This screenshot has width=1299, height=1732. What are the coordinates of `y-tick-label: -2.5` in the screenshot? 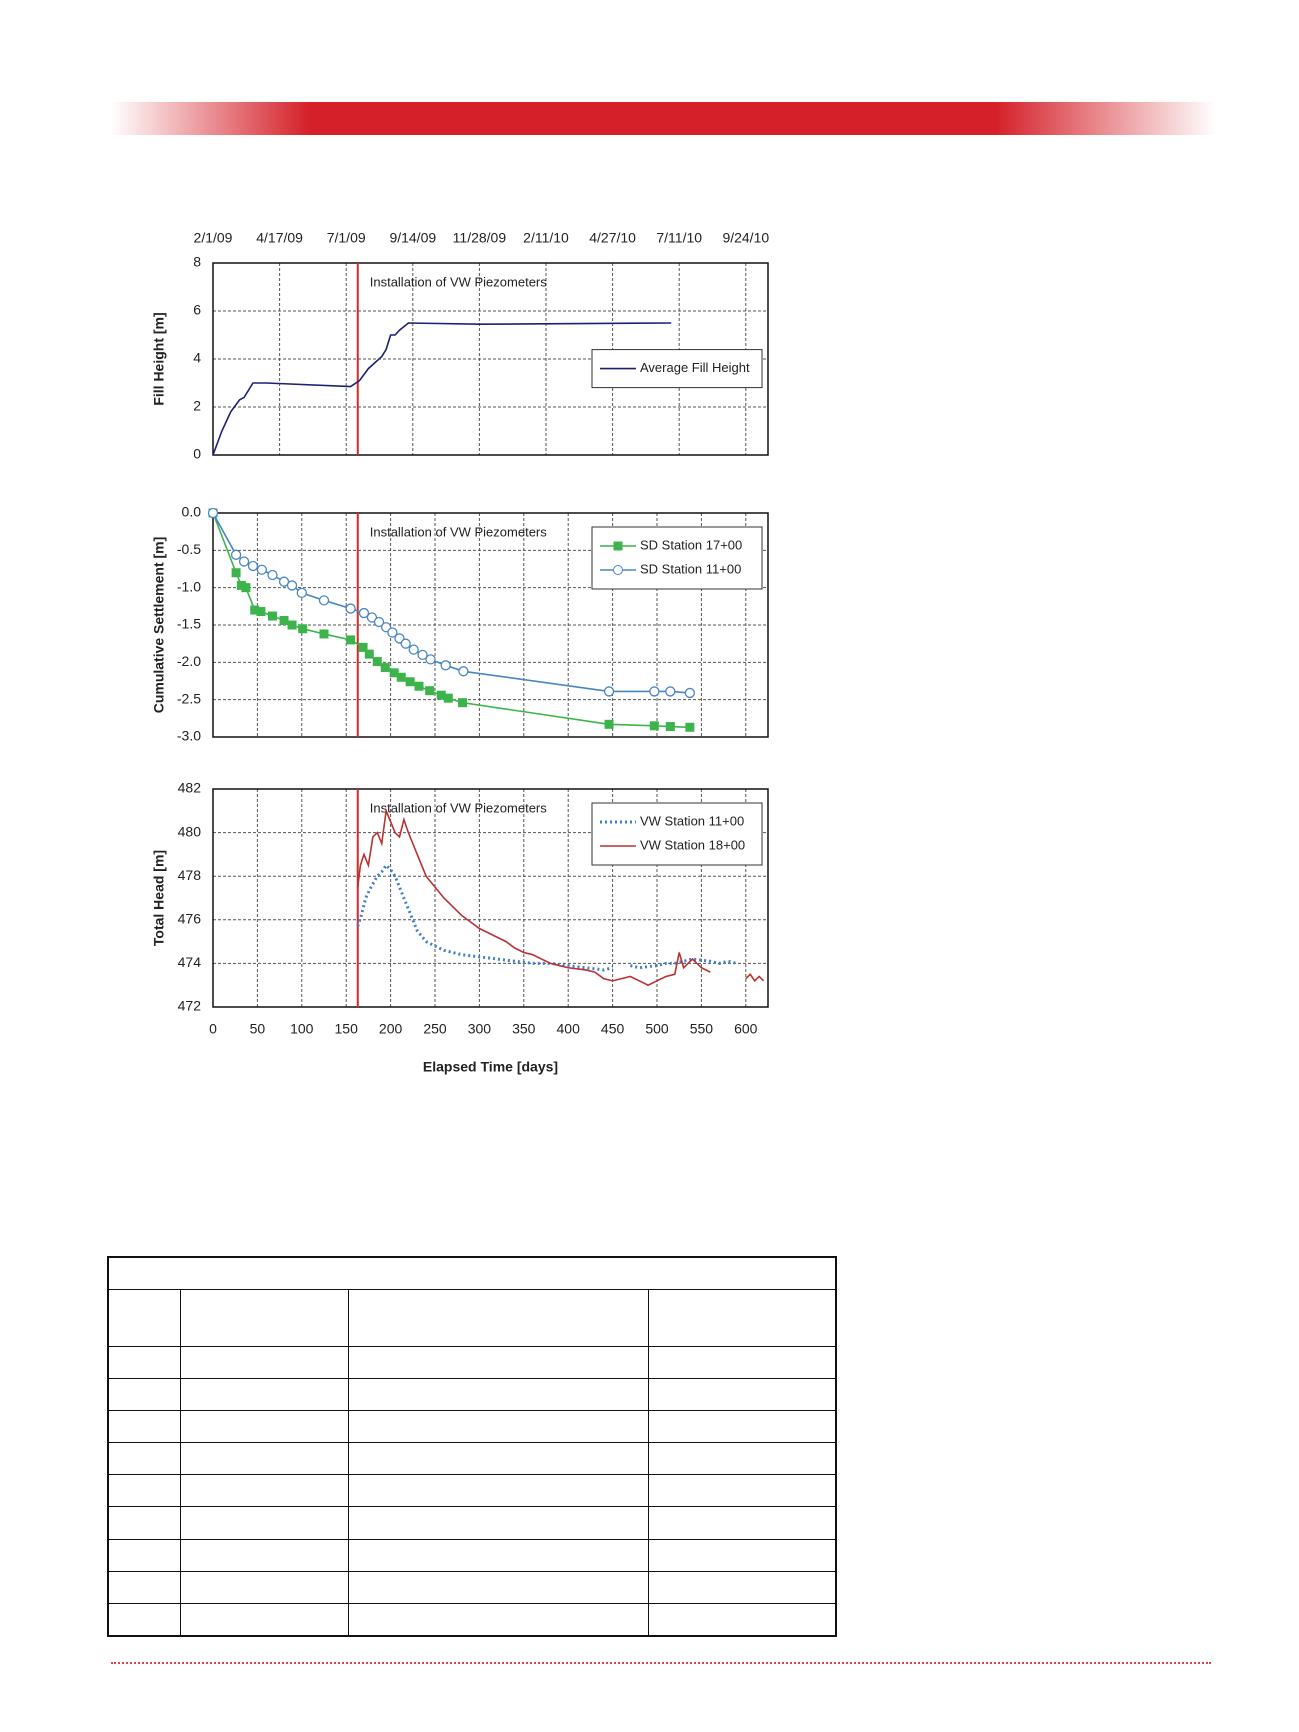 It's located at (189, 698).